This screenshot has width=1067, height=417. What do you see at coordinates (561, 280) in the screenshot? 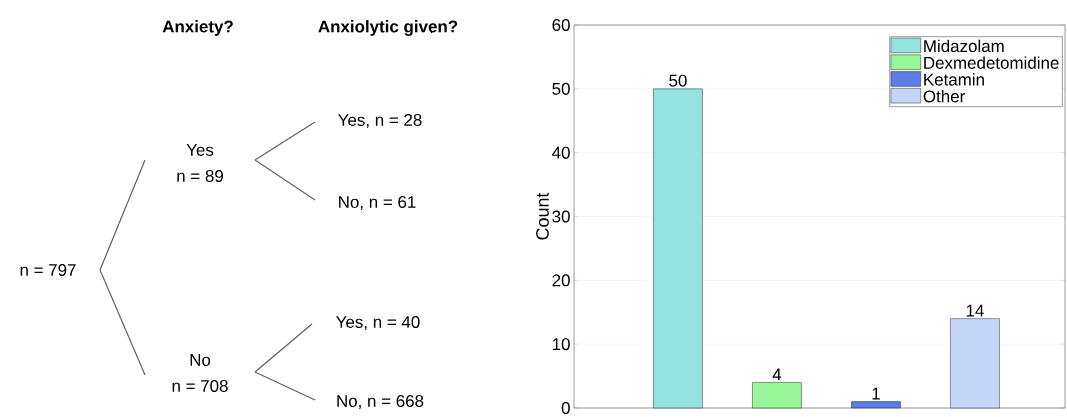
I see `y-tick-label: 20` at bounding box center [561, 280].